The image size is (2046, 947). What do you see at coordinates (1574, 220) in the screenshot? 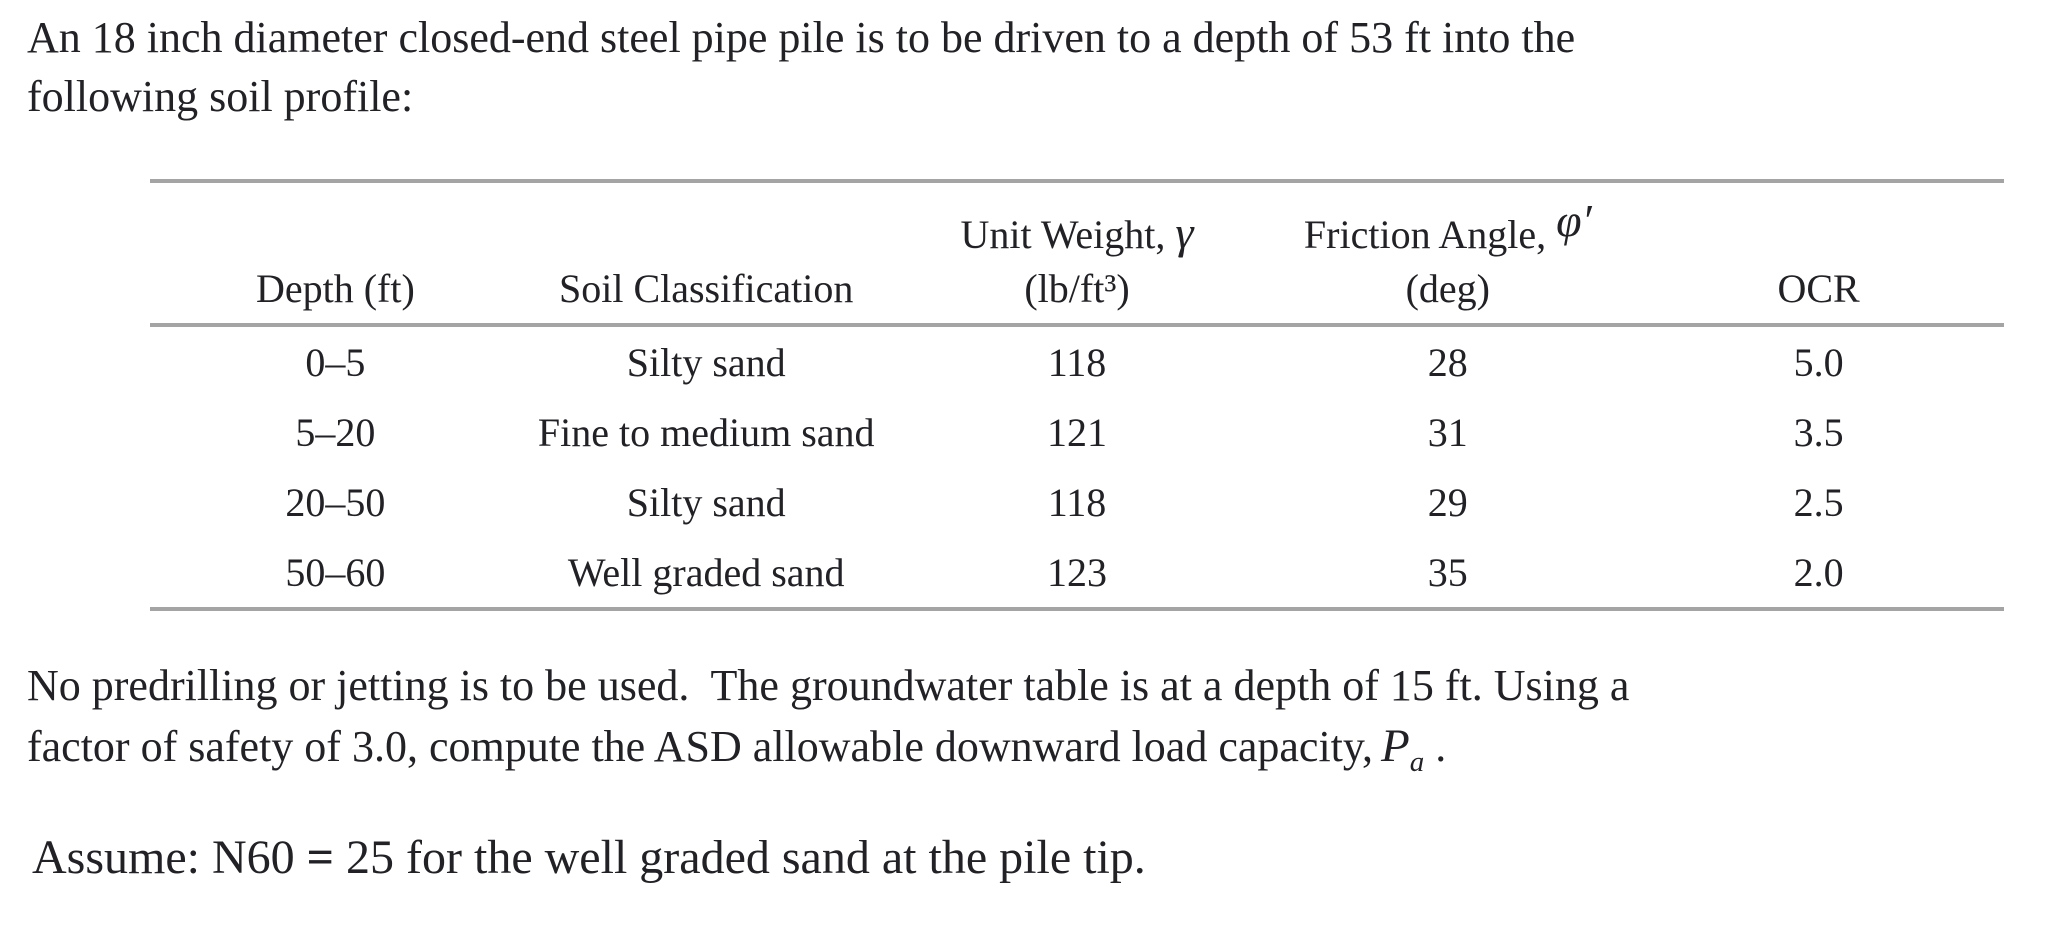
I see `phi-prime-symbol: φ′` at bounding box center [1574, 220].